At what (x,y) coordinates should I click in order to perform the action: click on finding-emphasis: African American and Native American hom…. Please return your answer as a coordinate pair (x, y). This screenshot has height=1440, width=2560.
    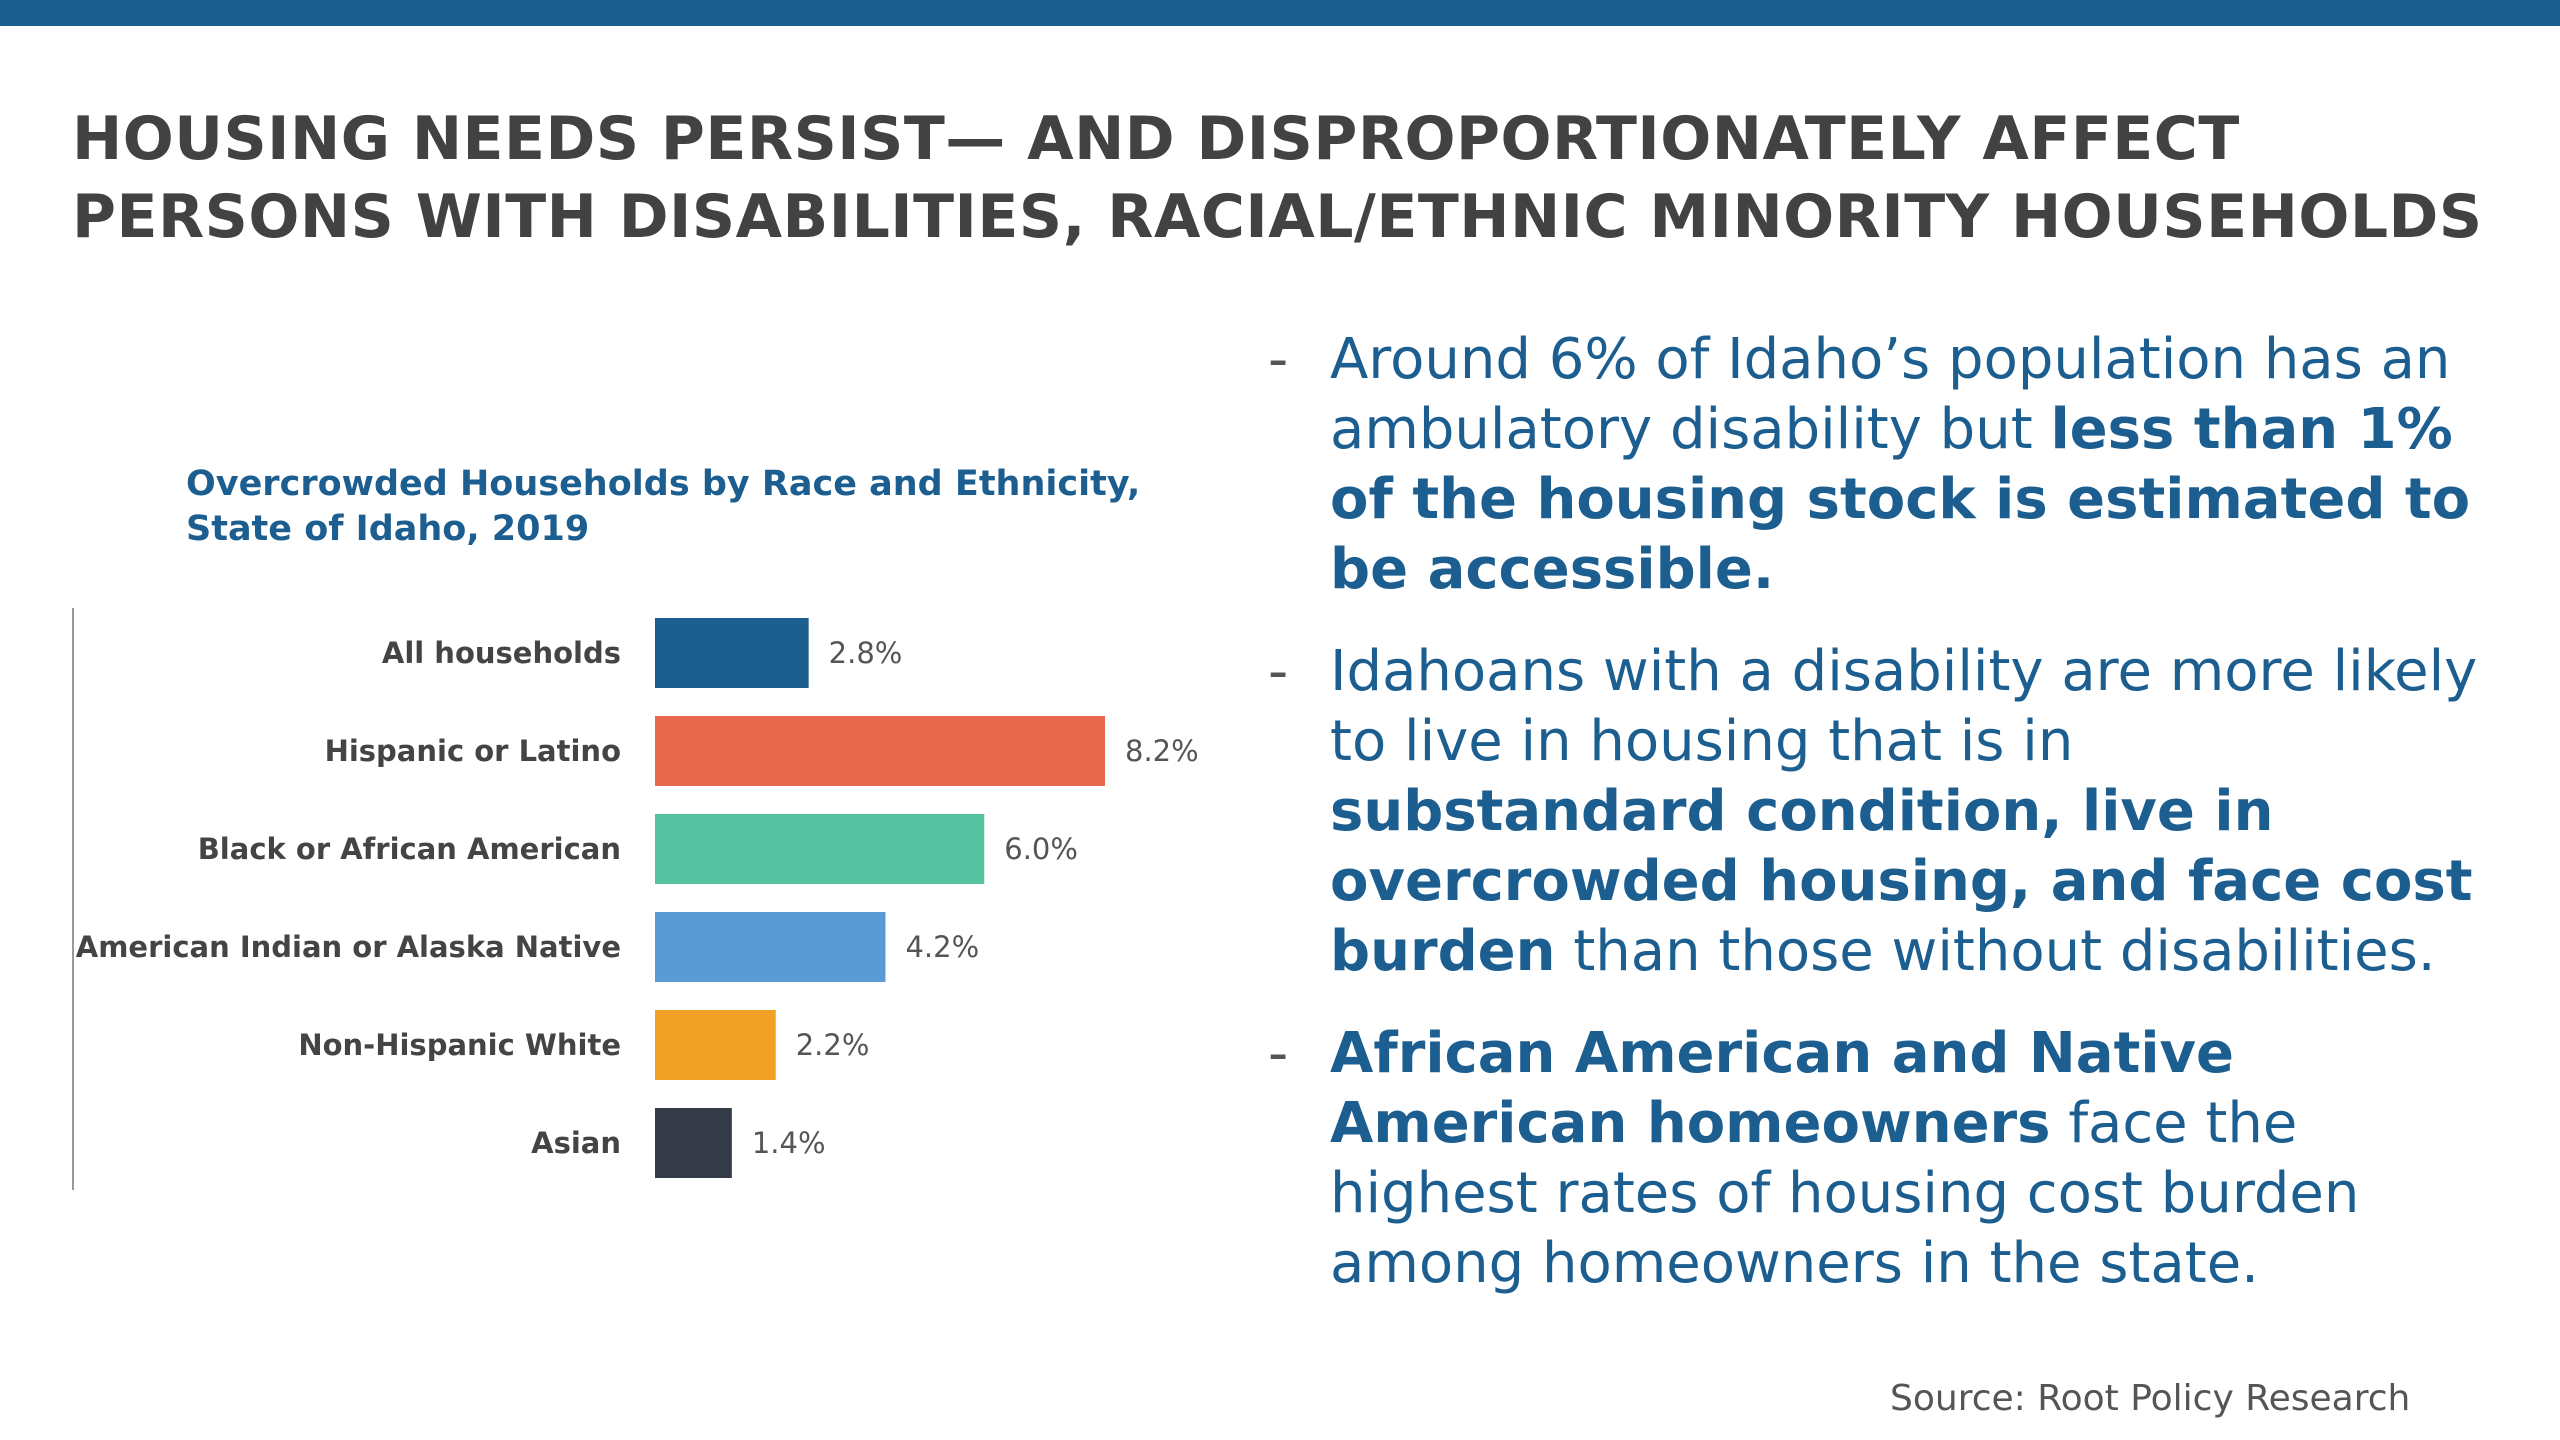
    Looking at the image, I should click on (1782, 1088).